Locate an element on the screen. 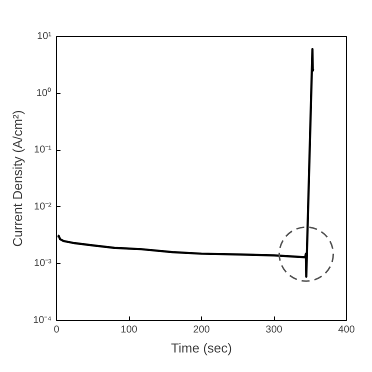 This screenshot has height=372, width=372. y-tick-label: 10⁻² is located at coordinates (43, 206).